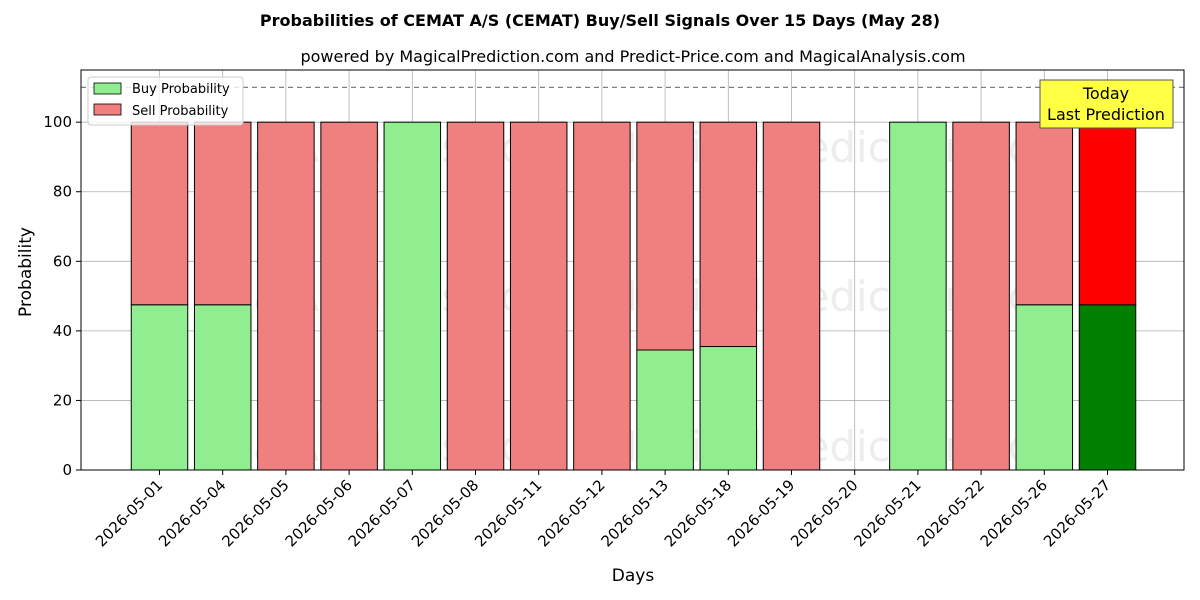  I want to click on x-tick-label: 2026-05-26, so click(1014, 513).